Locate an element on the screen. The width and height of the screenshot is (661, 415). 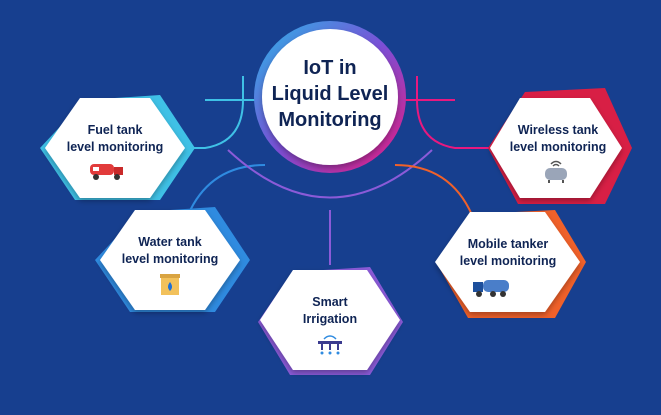
node-fuel-tank is located at coordinates (117, 147).